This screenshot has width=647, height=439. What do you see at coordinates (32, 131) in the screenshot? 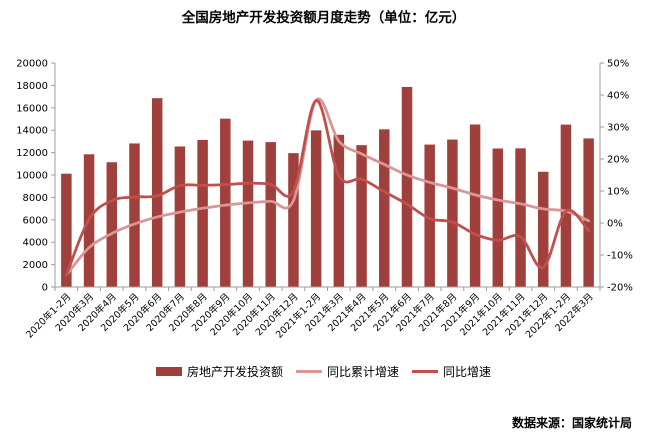
I see `y-axis-tick-label: 14000` at bounding box center [32, 131].